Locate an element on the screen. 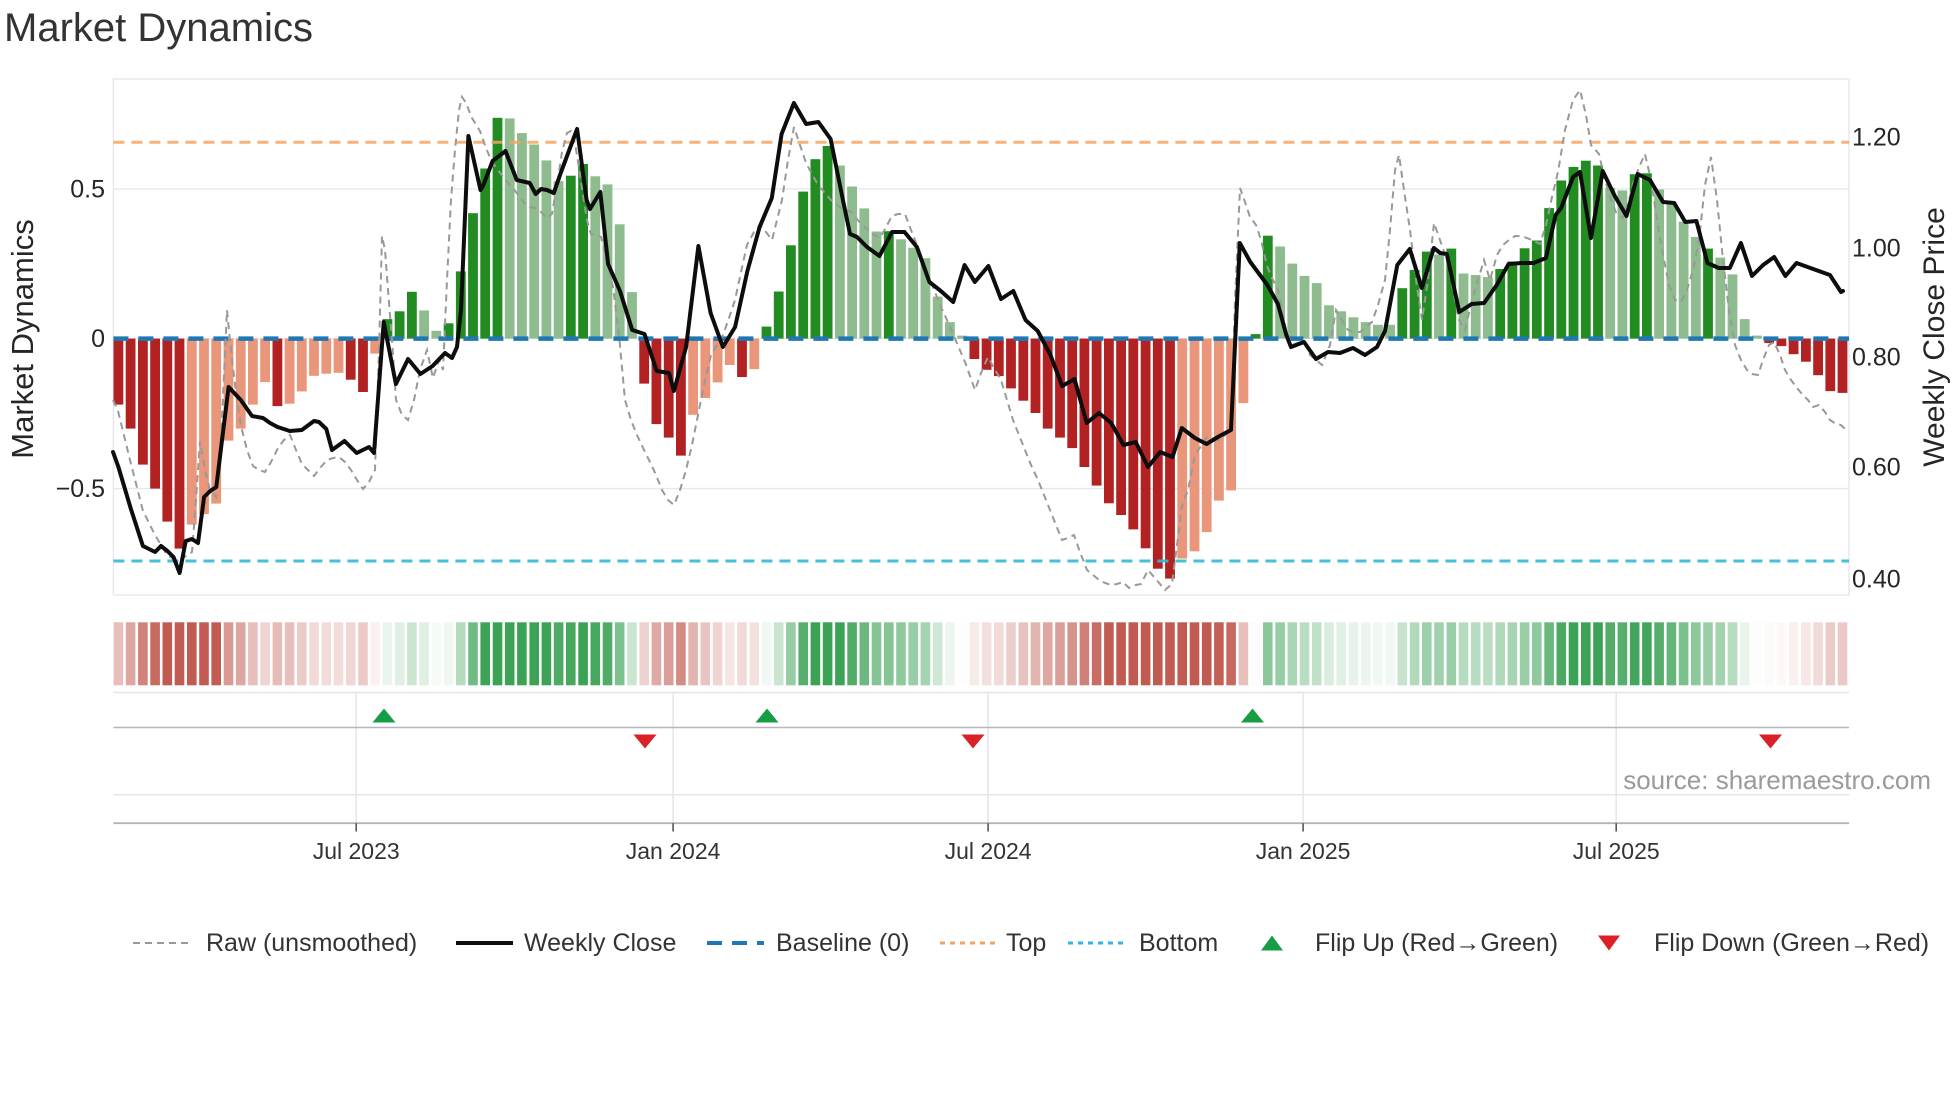  svg-text: 0.40 is located at coordinates (1876, 580).